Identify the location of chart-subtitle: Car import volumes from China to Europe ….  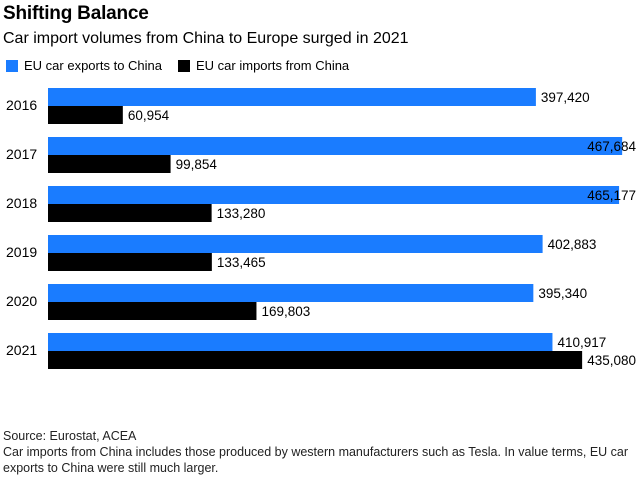
(206, 38).